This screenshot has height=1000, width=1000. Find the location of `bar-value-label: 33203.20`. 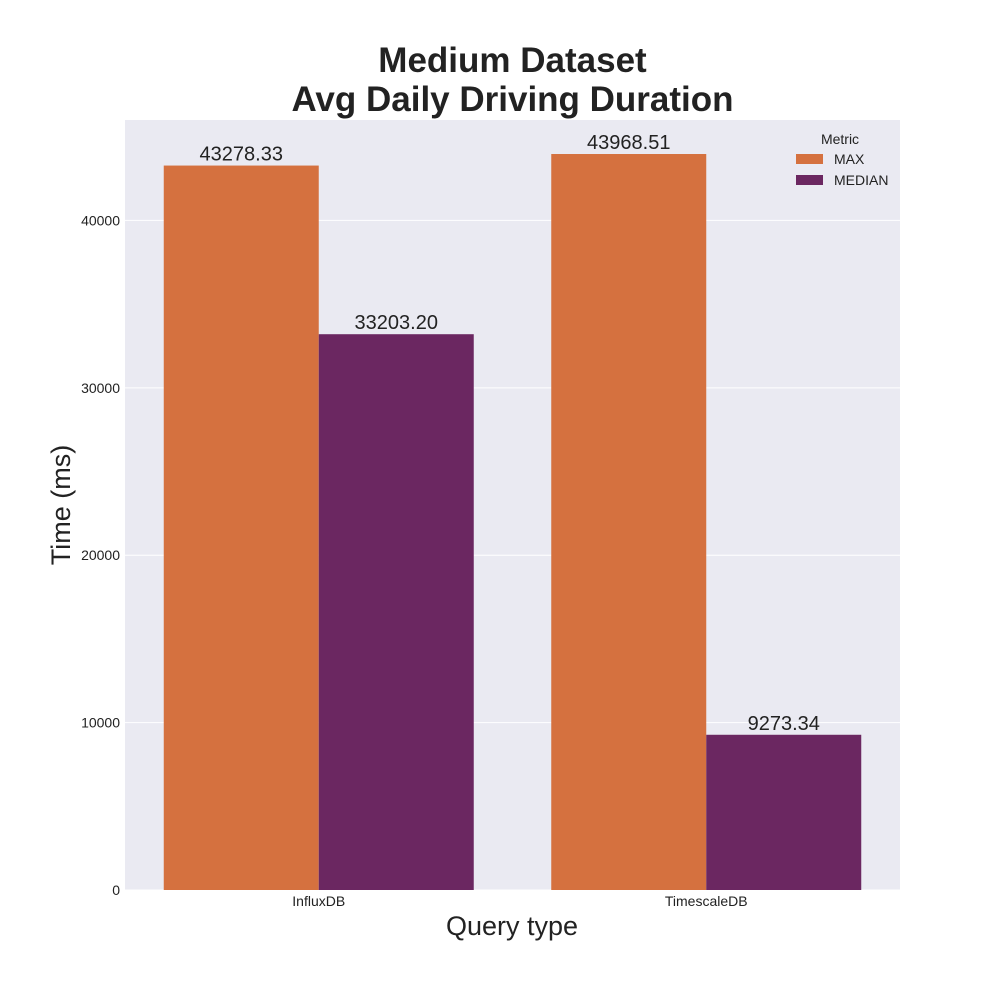

bar-value-label: 33203.20 is located at coordinates (396, 323).